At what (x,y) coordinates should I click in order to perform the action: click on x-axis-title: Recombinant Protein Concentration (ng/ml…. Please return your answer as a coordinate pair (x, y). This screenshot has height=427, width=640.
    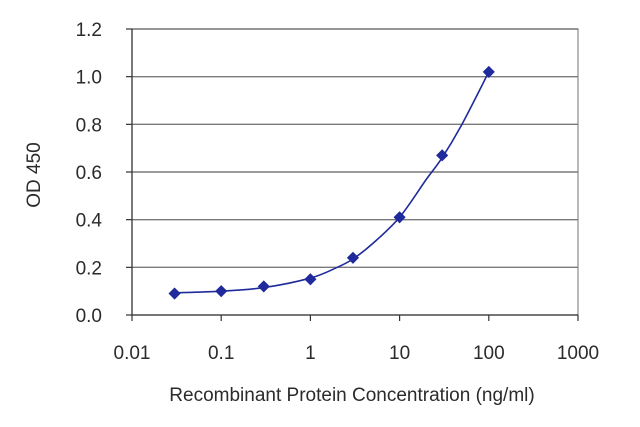
    Looking at the image, I should click on (351, 395).